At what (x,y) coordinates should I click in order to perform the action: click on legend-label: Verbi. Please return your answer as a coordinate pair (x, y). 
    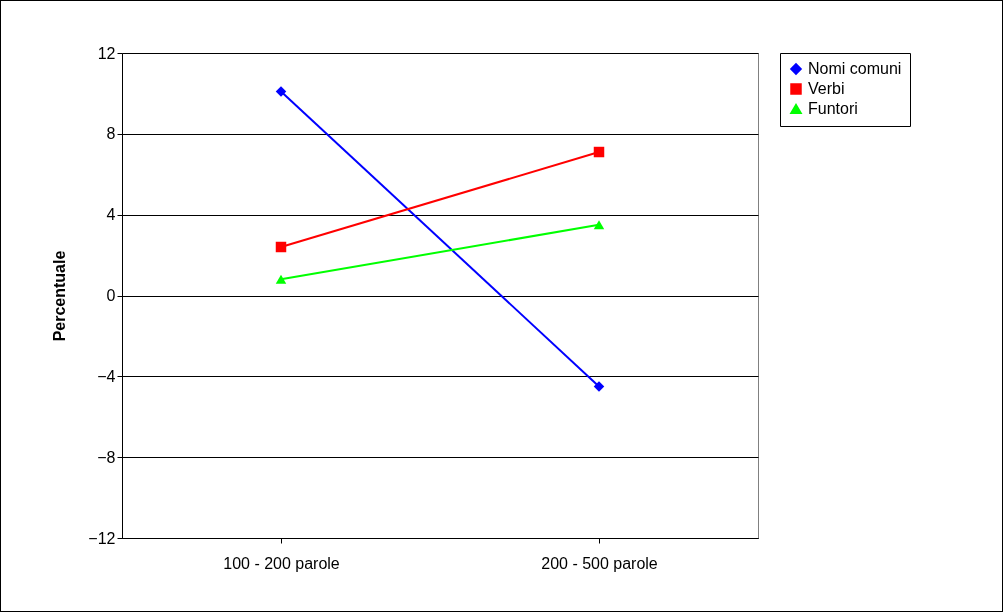
    Looking at the image, I should click on (826, 88).